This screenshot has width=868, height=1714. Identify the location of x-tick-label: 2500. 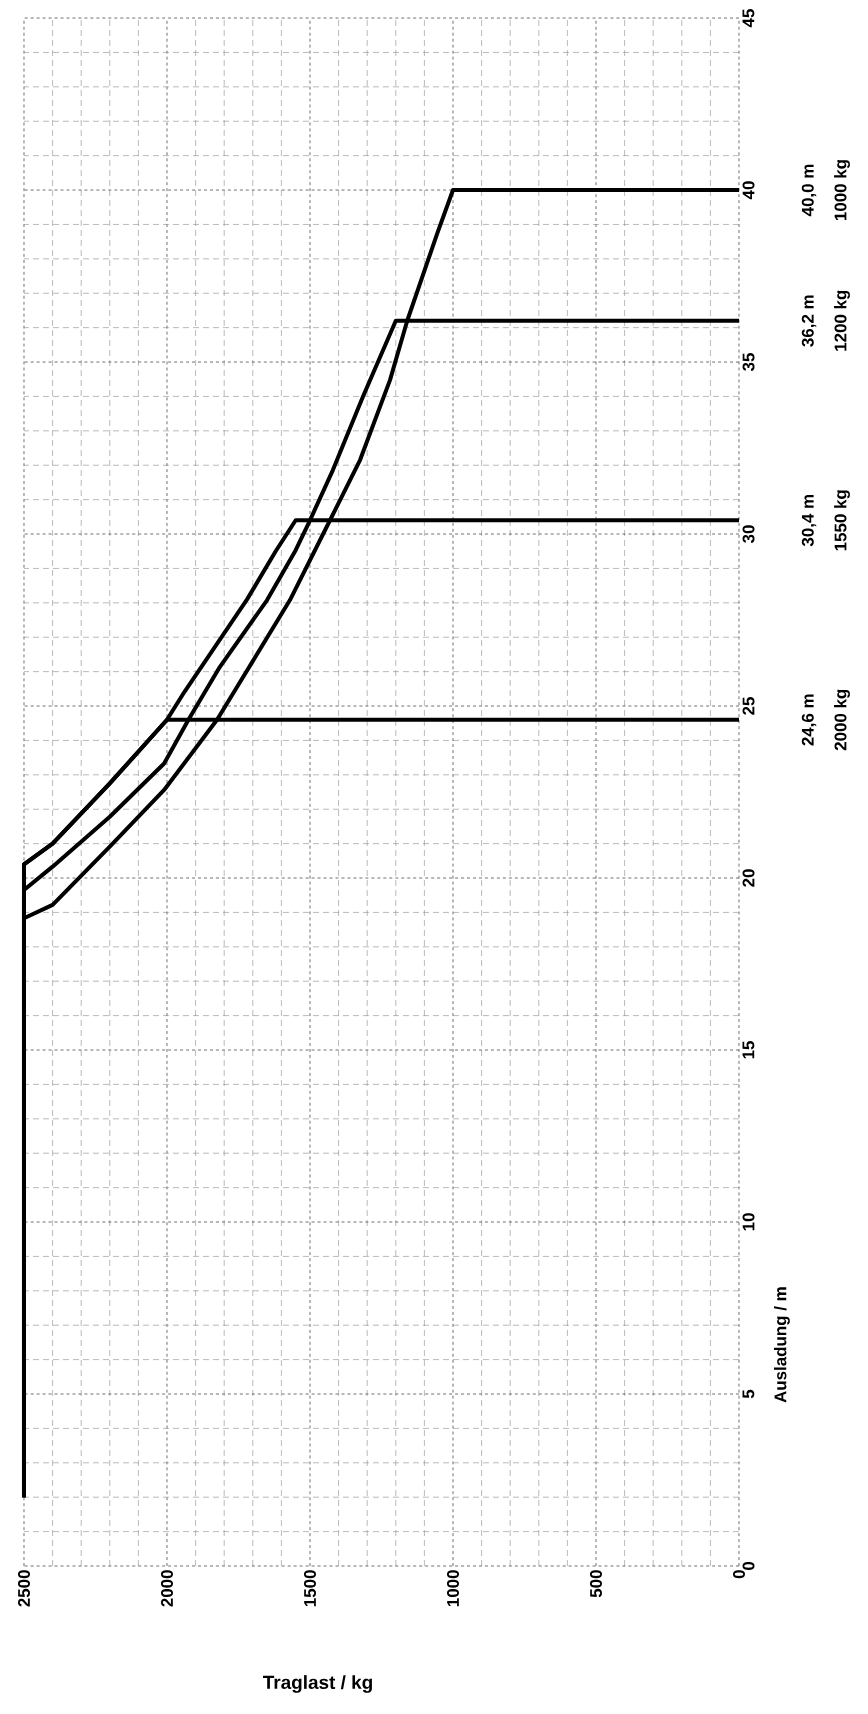
(23, 1588).